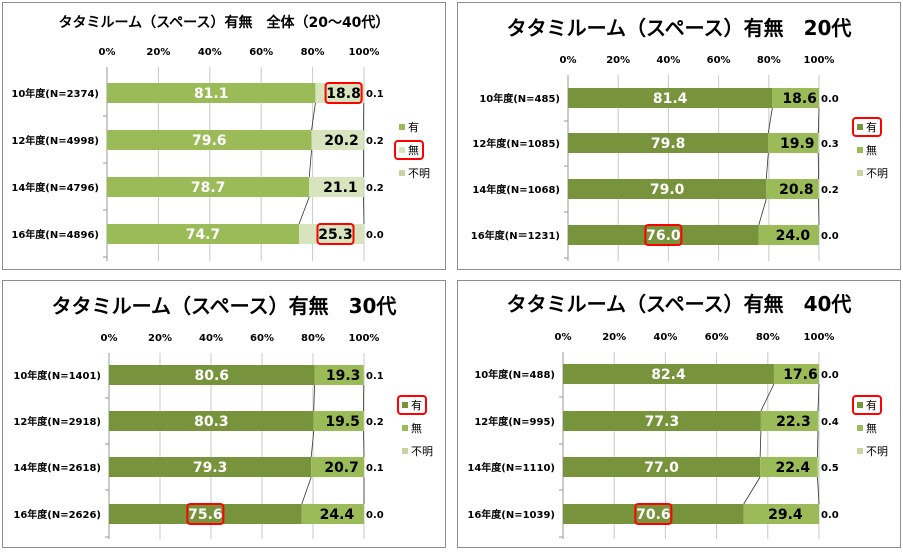  I want to click on legend-highlight-box, so click(412, 405).